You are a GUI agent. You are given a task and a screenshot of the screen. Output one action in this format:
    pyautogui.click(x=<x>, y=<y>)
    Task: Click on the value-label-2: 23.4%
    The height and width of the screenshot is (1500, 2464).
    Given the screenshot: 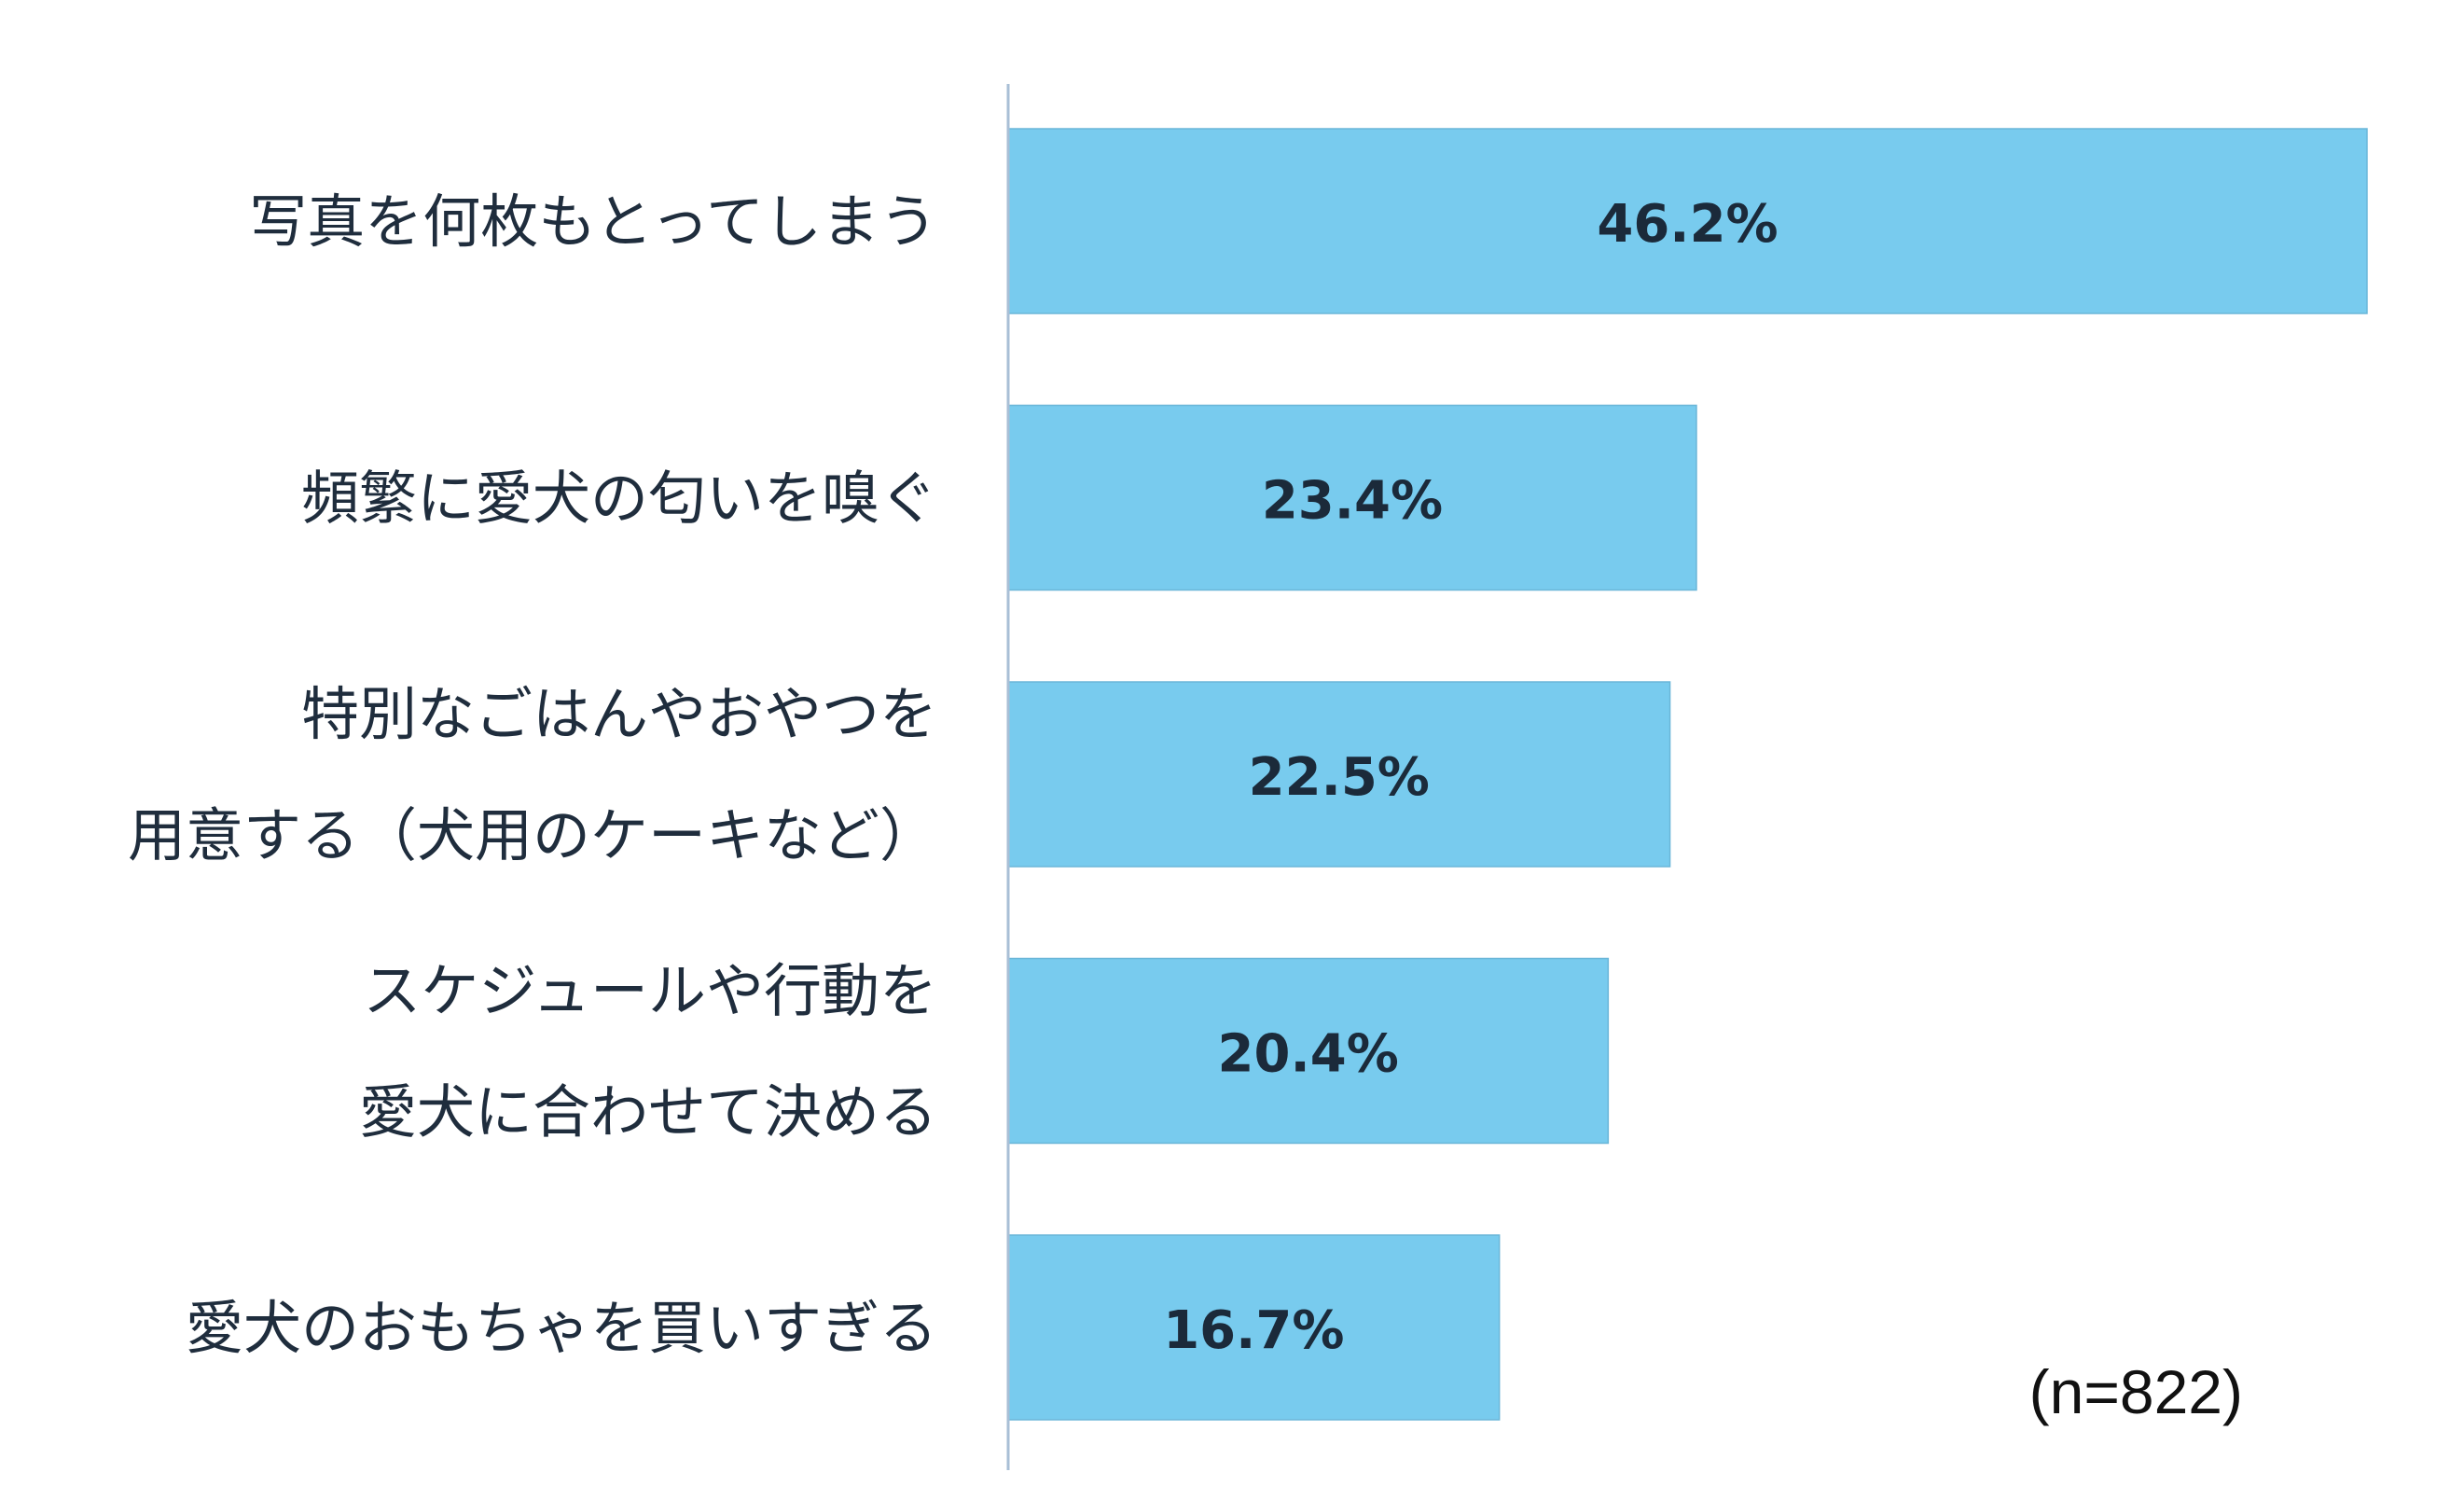 What is the action you would take?
    pyautogui.click(x=1352, y=502)
    